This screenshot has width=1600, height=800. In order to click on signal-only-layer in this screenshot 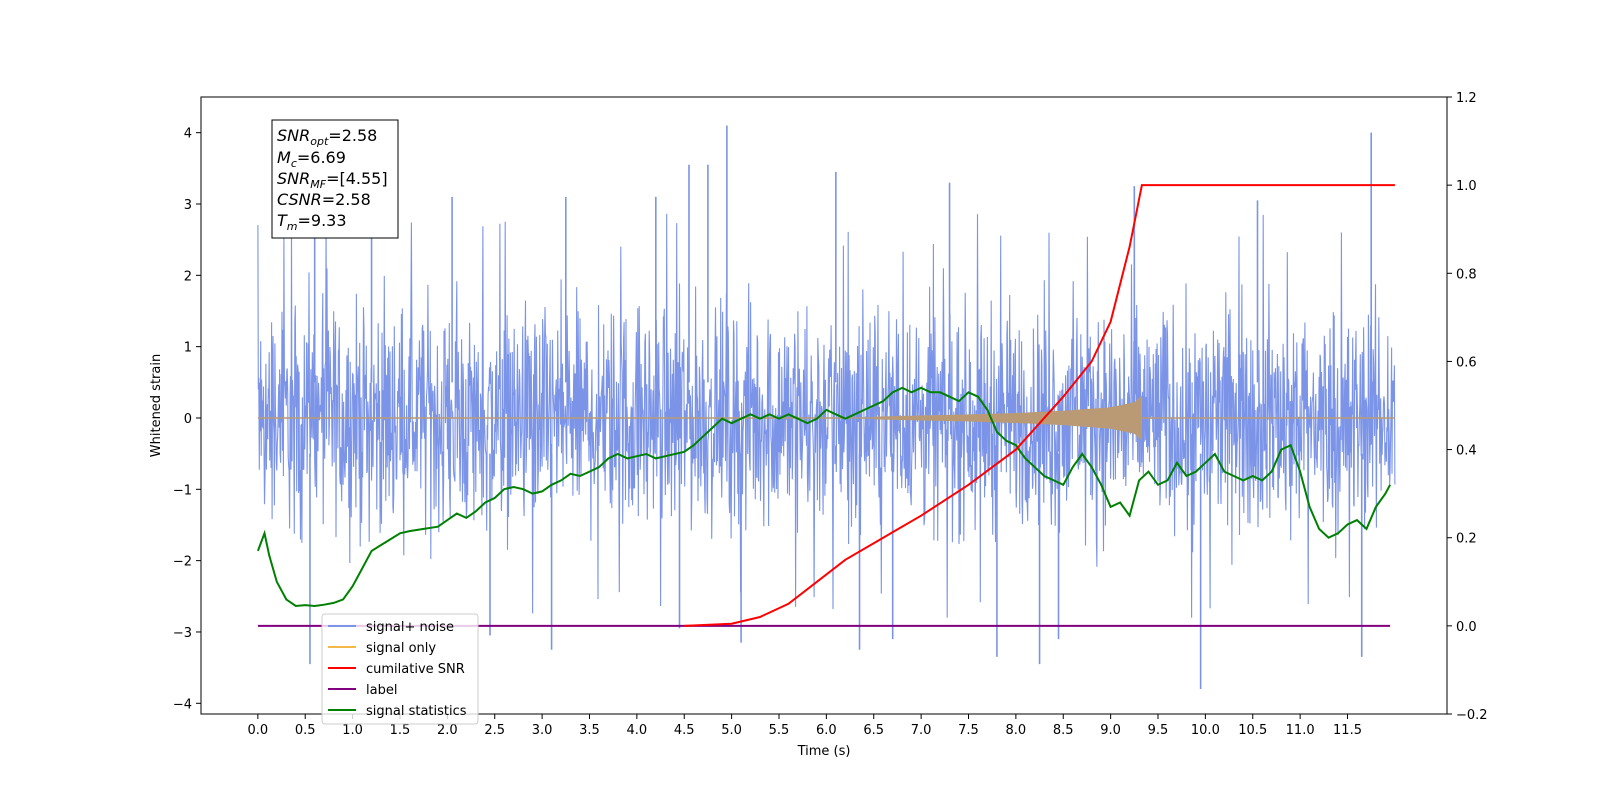, I will do `click(826, 418)`.